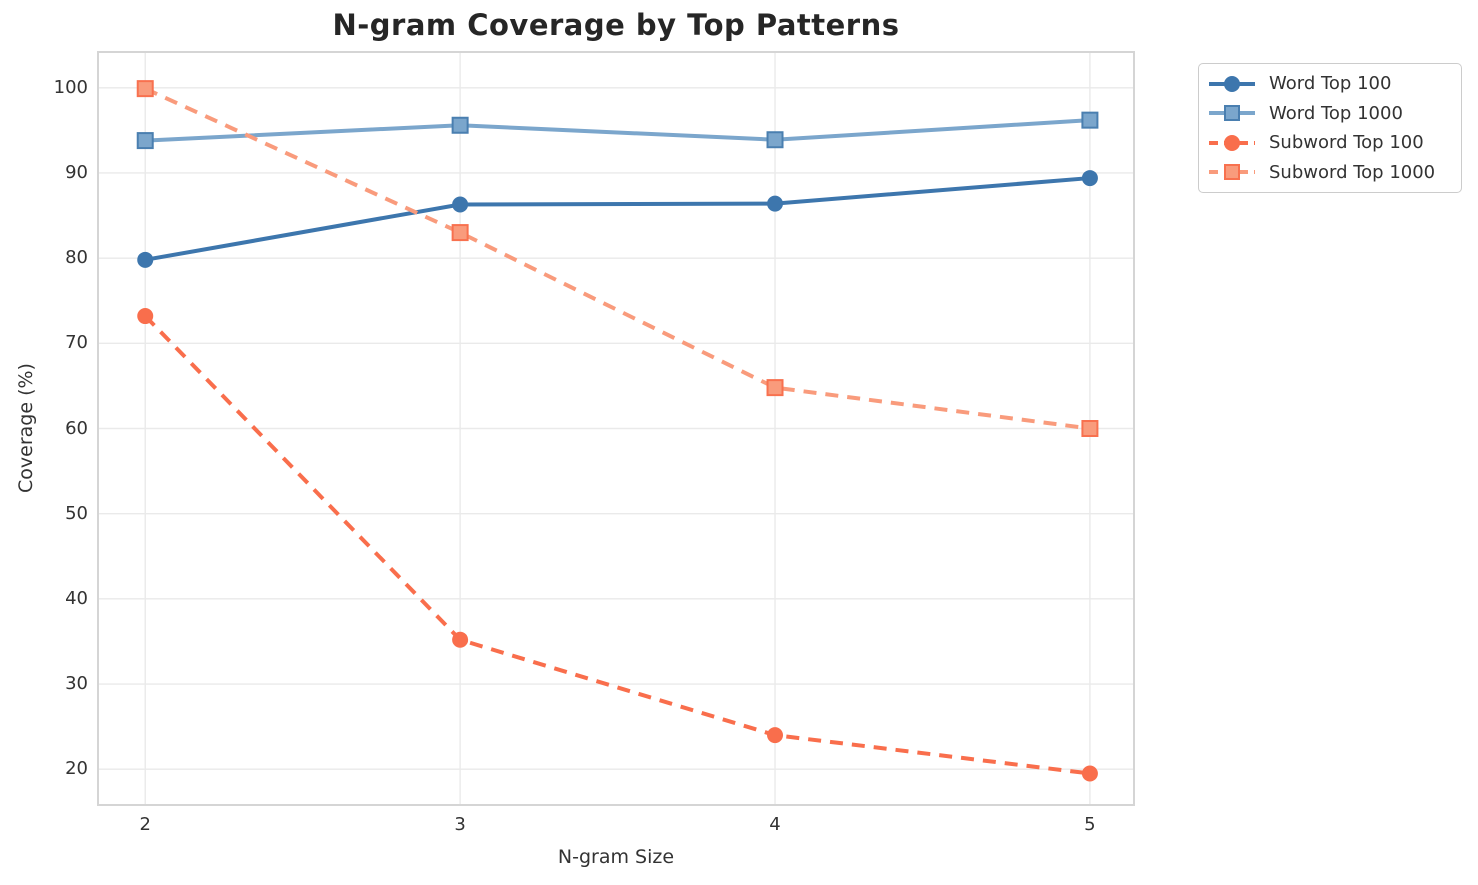  What do you see at coordinates (76, 684) in the screenshot?
I see `y-tick-label: 30` at bounding box center [76, 684].